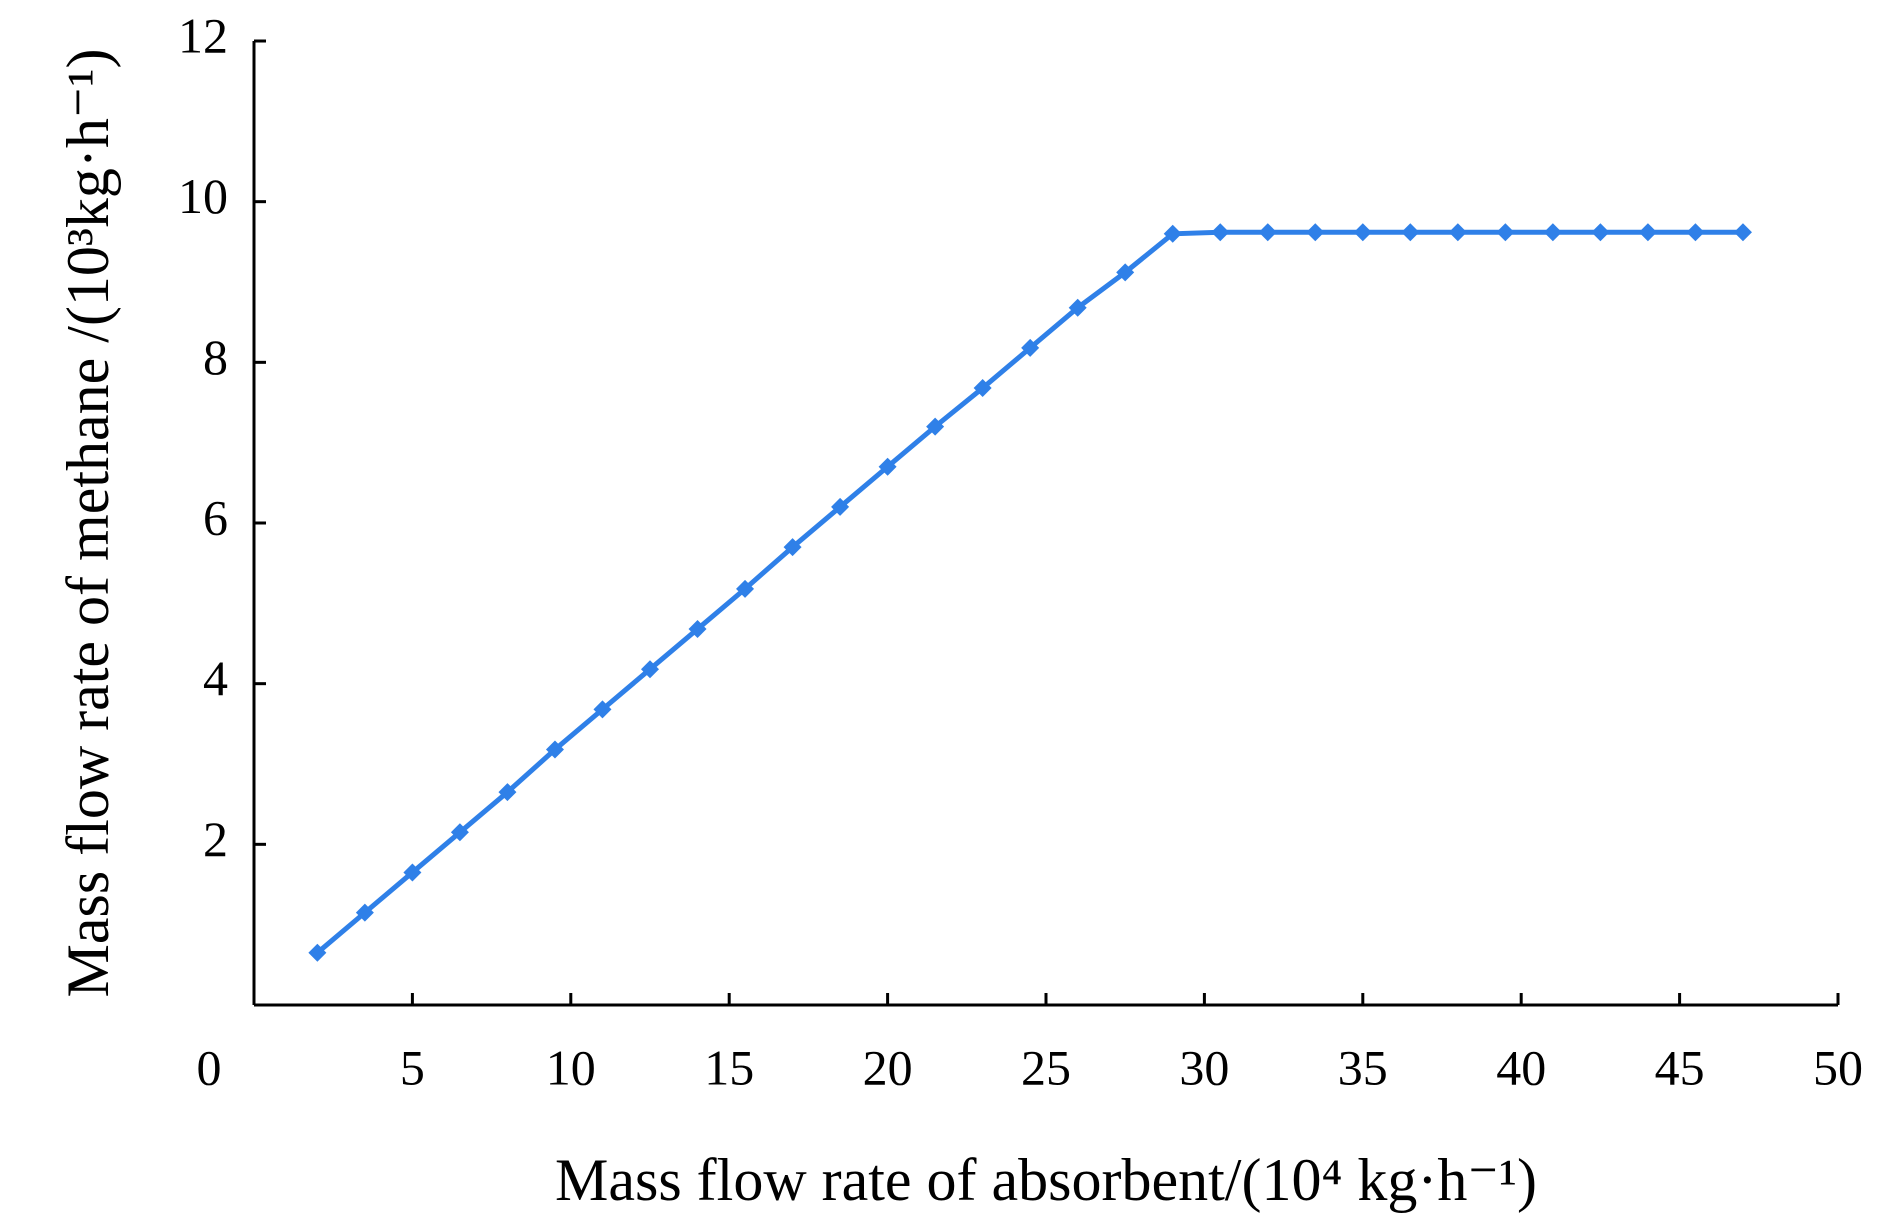 Image resolution: width=1890 pixels, height=1228 pixels. Describe the element at coordinates (203, 35) in the screenshot. I see `y-tick-label: 12` at that location.